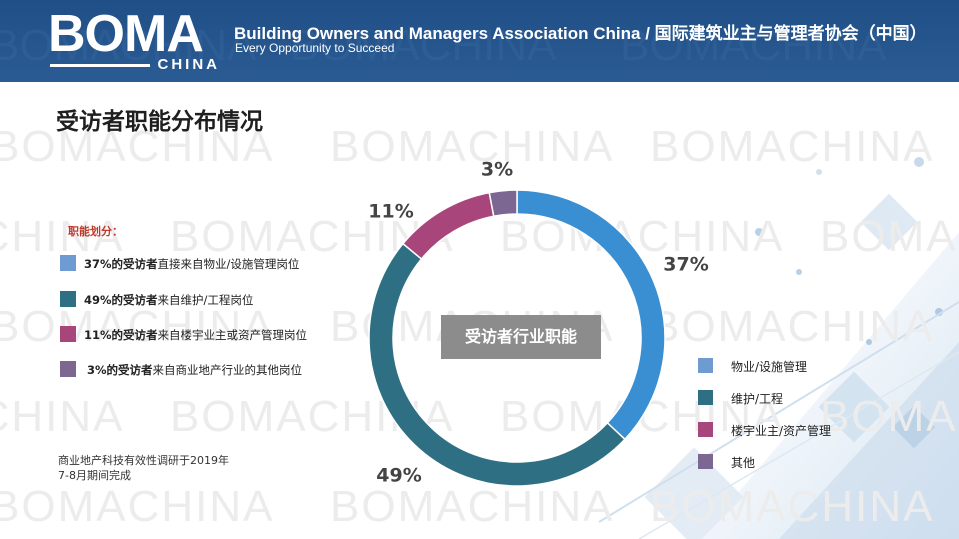 This screenshot has height=539, width=959. Describe the element at coordinates (169, 300) in the screenshot. I see `left-legend-text: 49%的受访者来自维护/工程岗位` at that location.